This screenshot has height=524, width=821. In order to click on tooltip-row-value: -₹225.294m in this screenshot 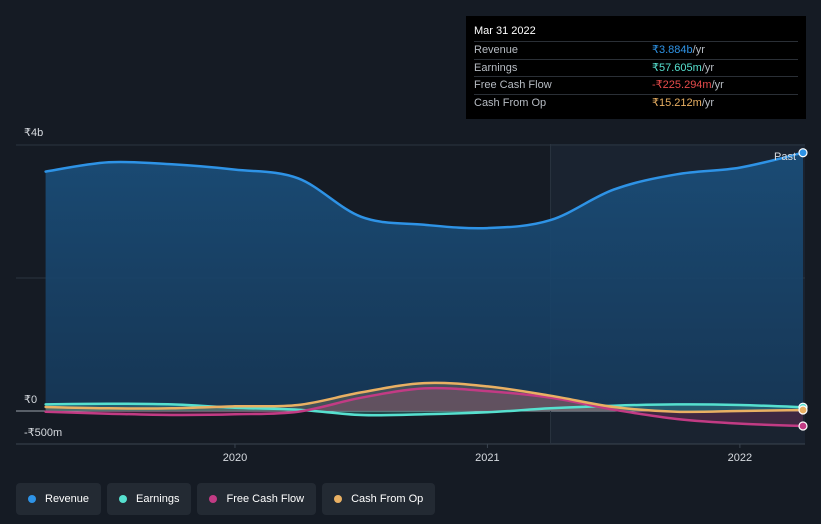, I will do `click(682, 85)`.